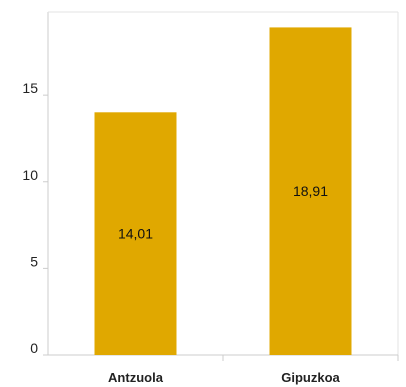 Image resolution: width=406 pixels, height=387 pixels. I want to click on y-tick-label: 0, so click(34, 348).